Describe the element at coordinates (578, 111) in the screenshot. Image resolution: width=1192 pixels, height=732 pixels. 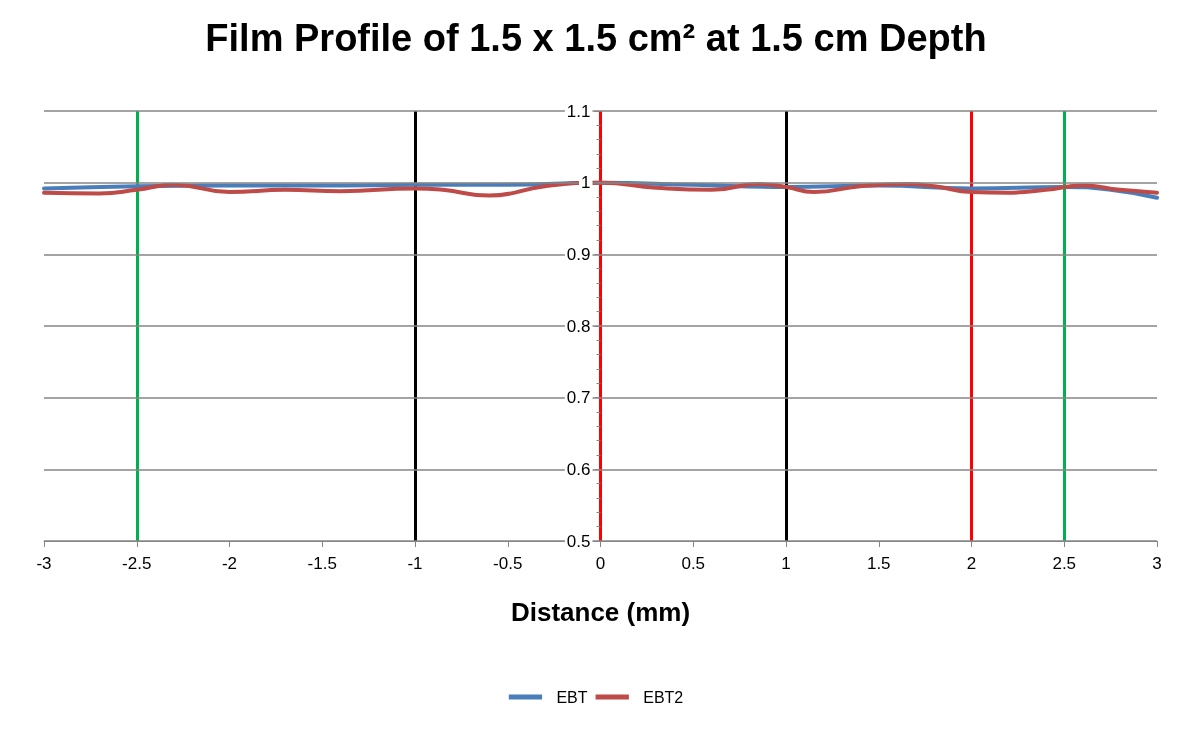
I see `y-tick-label: 1.1` at that location.